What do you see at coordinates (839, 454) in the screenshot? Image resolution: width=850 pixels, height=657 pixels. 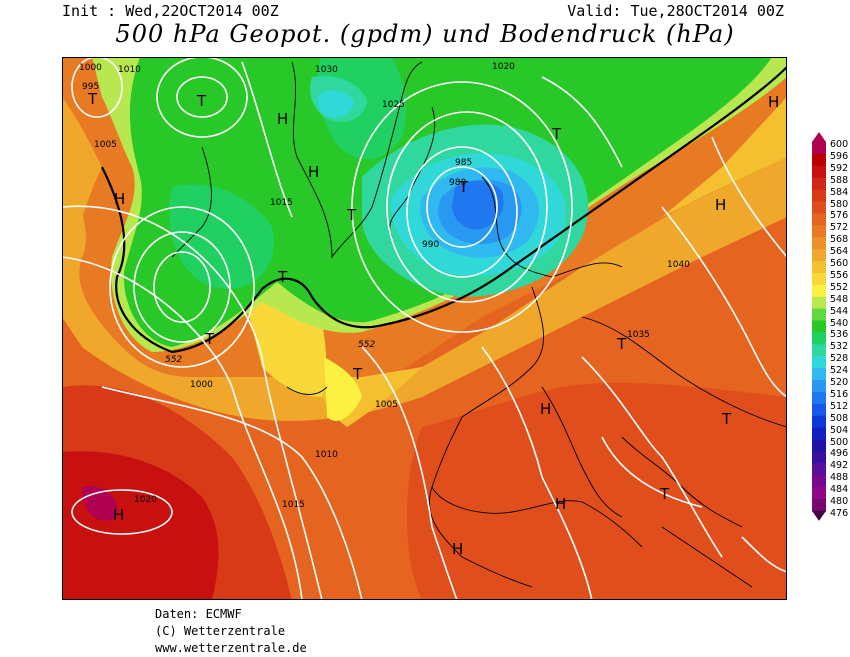 I see `scale-label: 496` at bounding box center [839, 454].